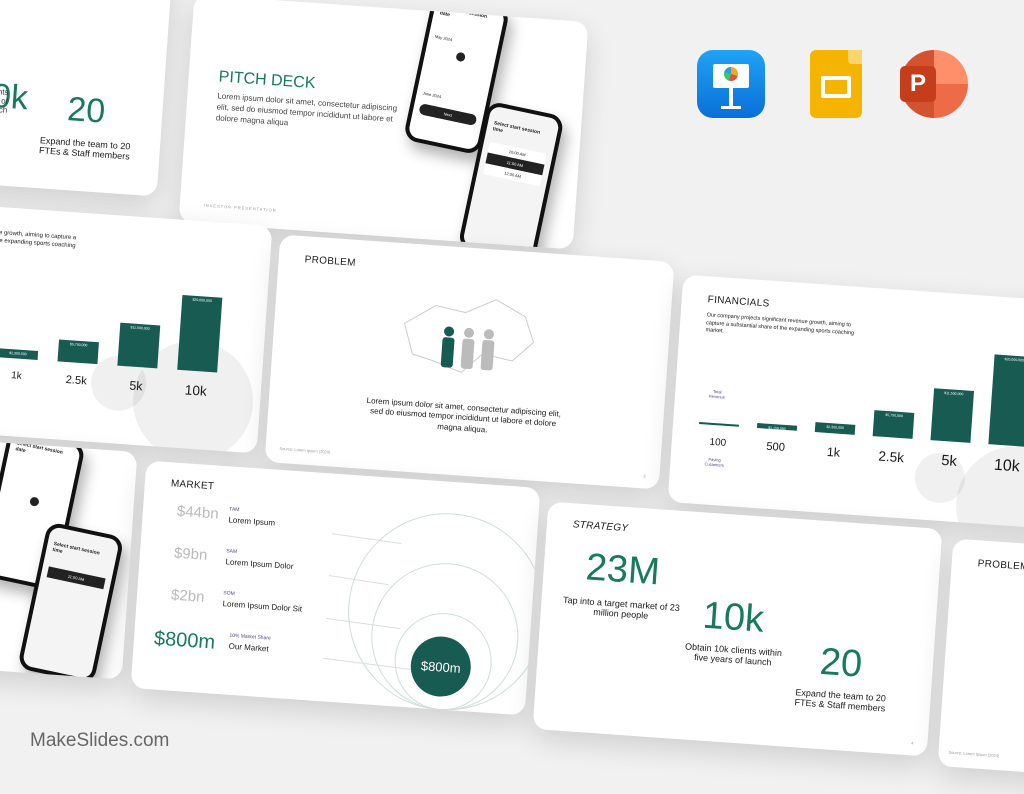  Describe the element at coordinates (738, 302) in the screenshot. I see `slide-title: FINANCIALS` at that location.